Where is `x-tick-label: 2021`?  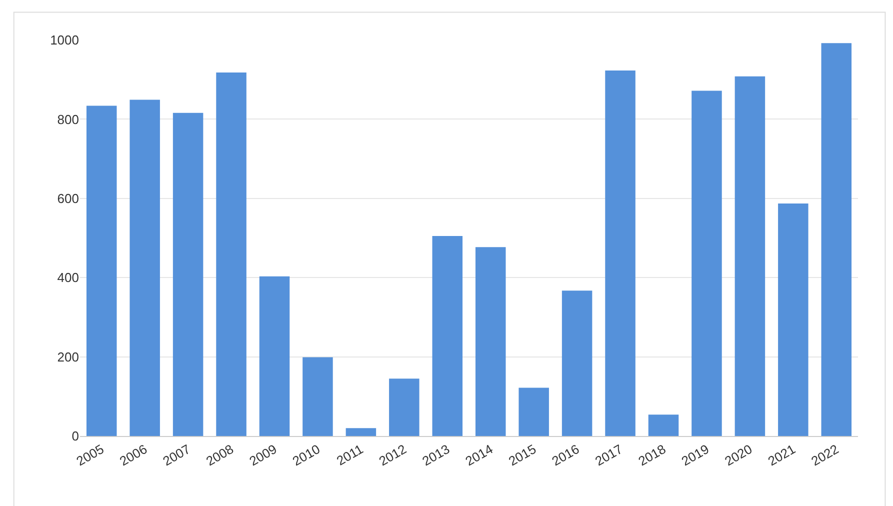
x-tick-label: 2021 is located at coordinates (781, 455).